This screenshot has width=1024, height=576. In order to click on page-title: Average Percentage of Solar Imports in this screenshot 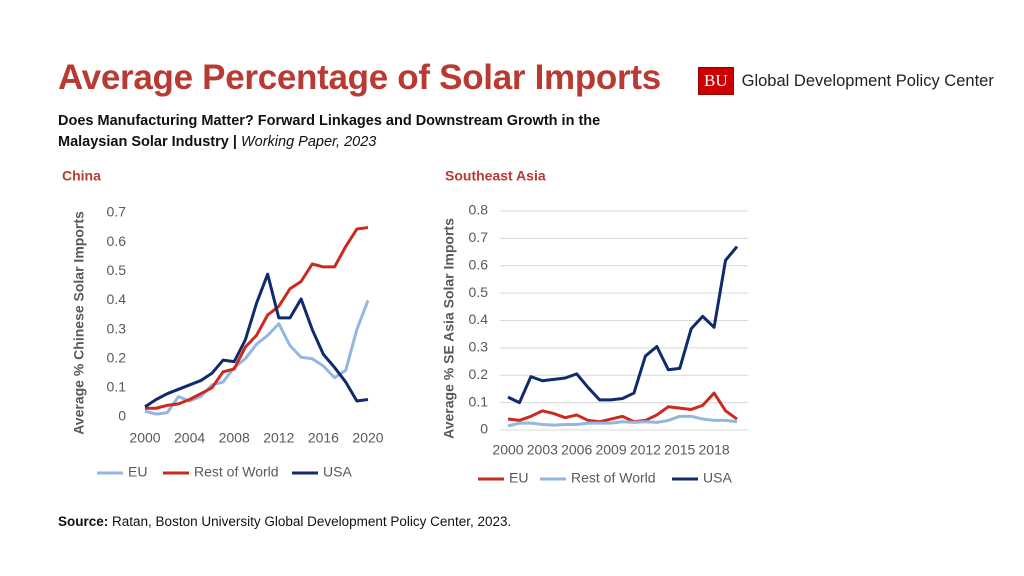, I will do `click(359, 77)`.